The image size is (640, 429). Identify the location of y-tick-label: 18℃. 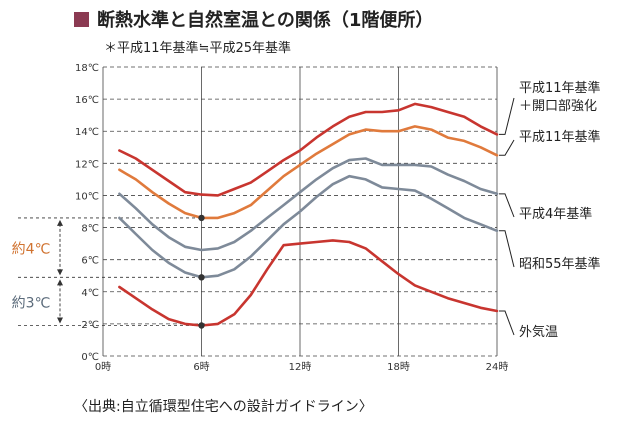
(87, 68).